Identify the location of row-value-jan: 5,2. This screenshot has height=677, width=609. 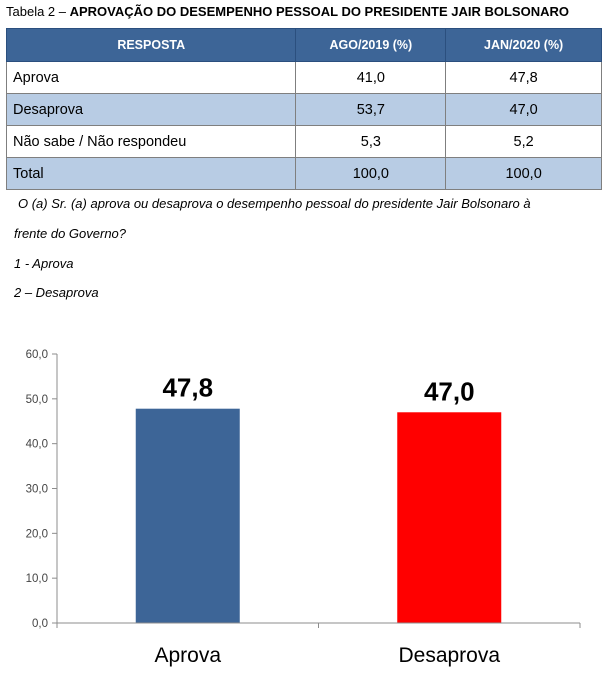
(523, 141).